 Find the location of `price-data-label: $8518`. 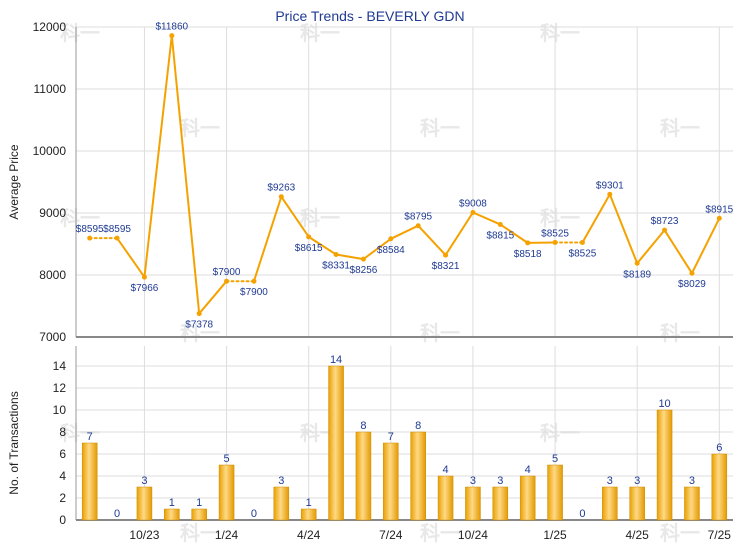

price-data-label: $8518 is located at coordinates (528, 254).